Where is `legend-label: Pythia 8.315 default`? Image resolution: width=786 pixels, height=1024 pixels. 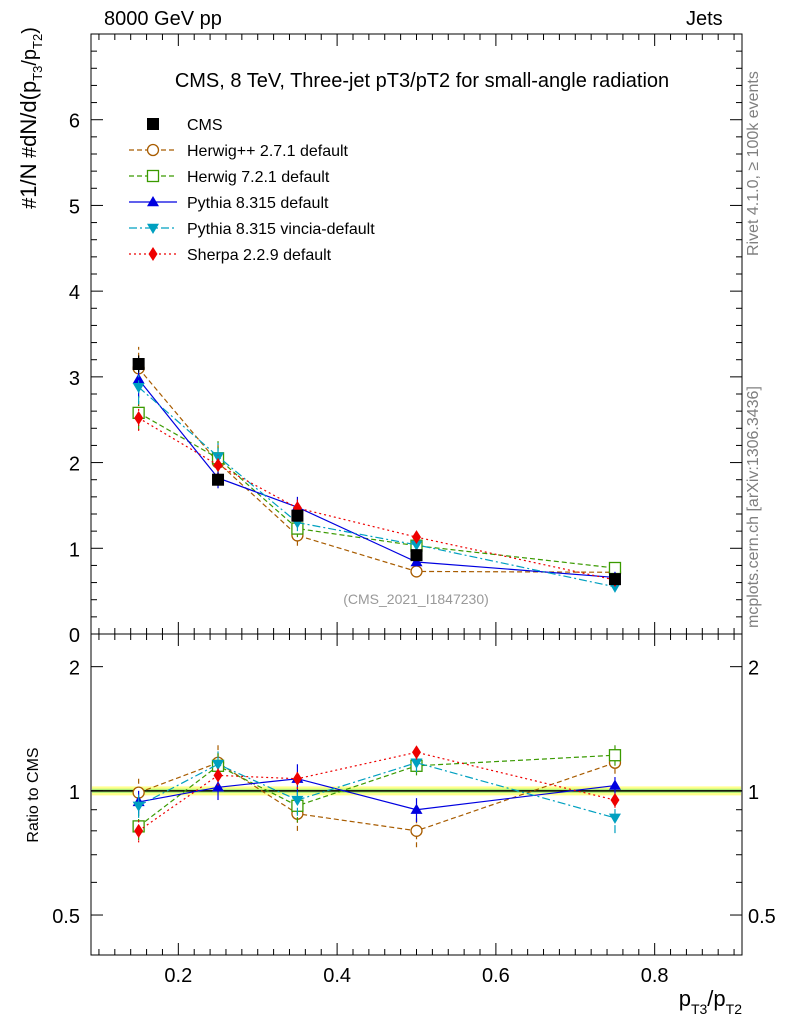 legend-label: Pythia 8.315 default is located at coordinates (258, 203).